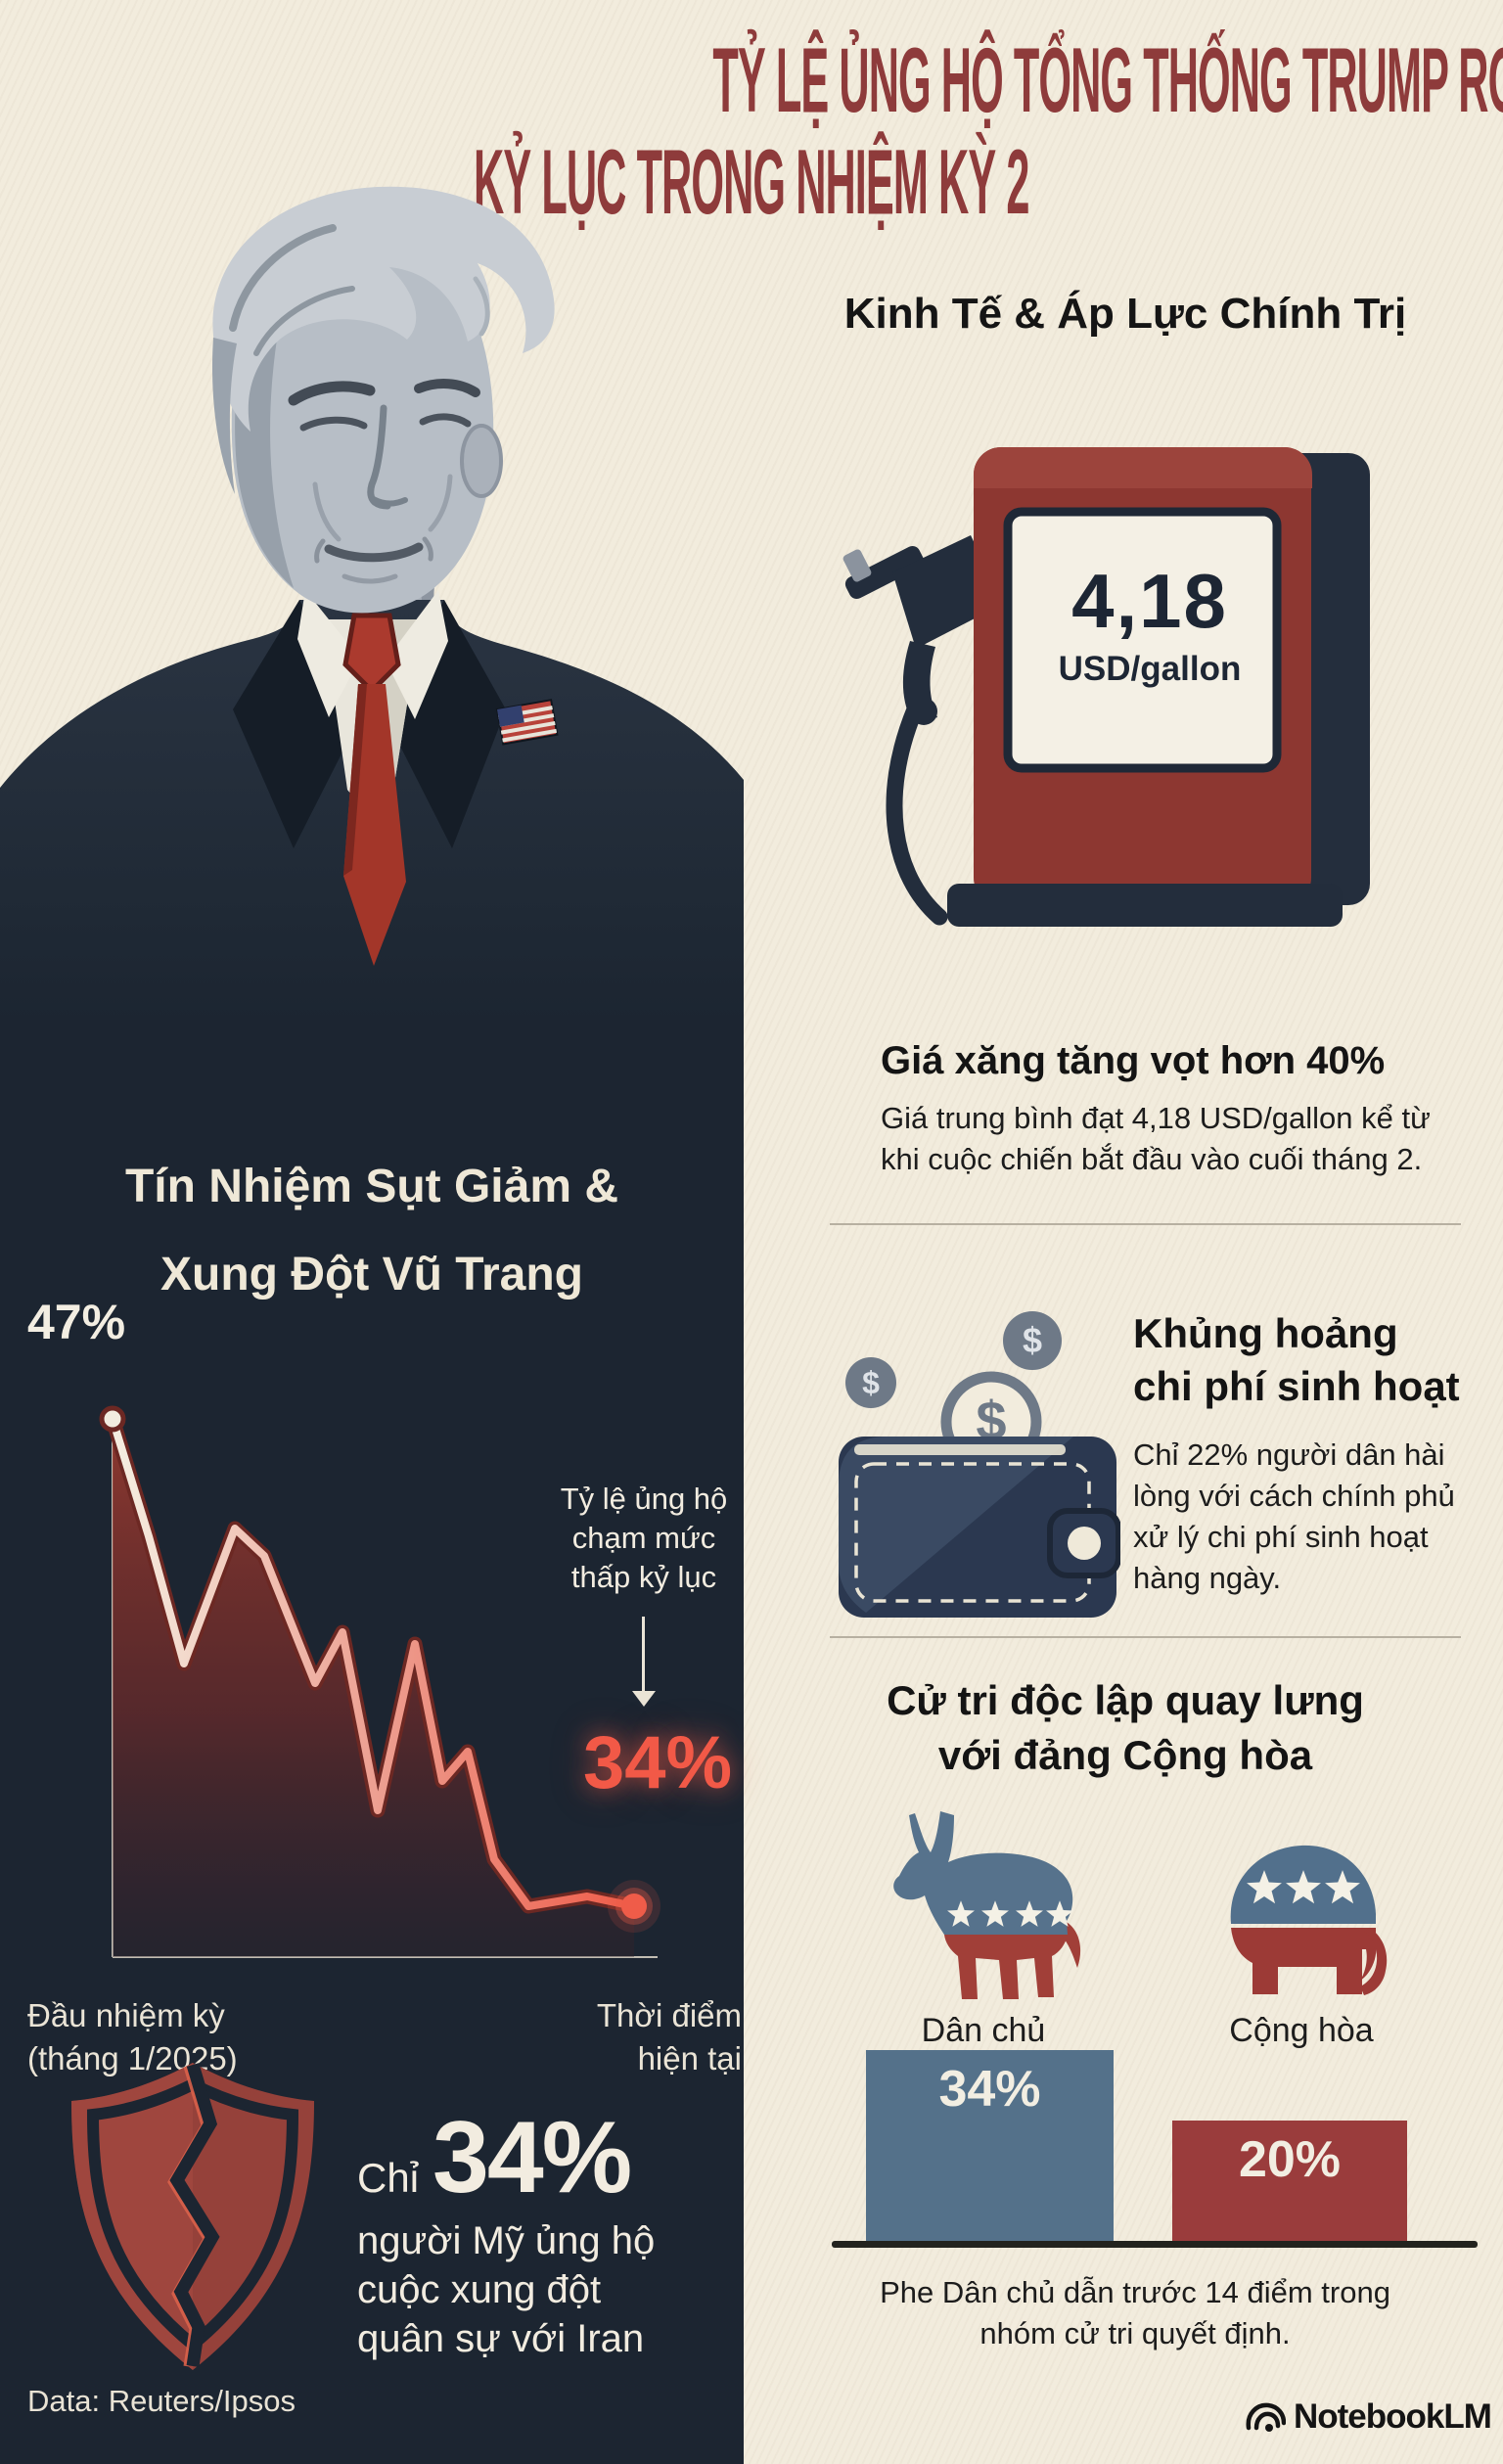  What do you see at coordinates (161, 2401) in the screenshot?
I see `data-source: Data: Reuters/Ipsos` at bounding box center [161, 2401].